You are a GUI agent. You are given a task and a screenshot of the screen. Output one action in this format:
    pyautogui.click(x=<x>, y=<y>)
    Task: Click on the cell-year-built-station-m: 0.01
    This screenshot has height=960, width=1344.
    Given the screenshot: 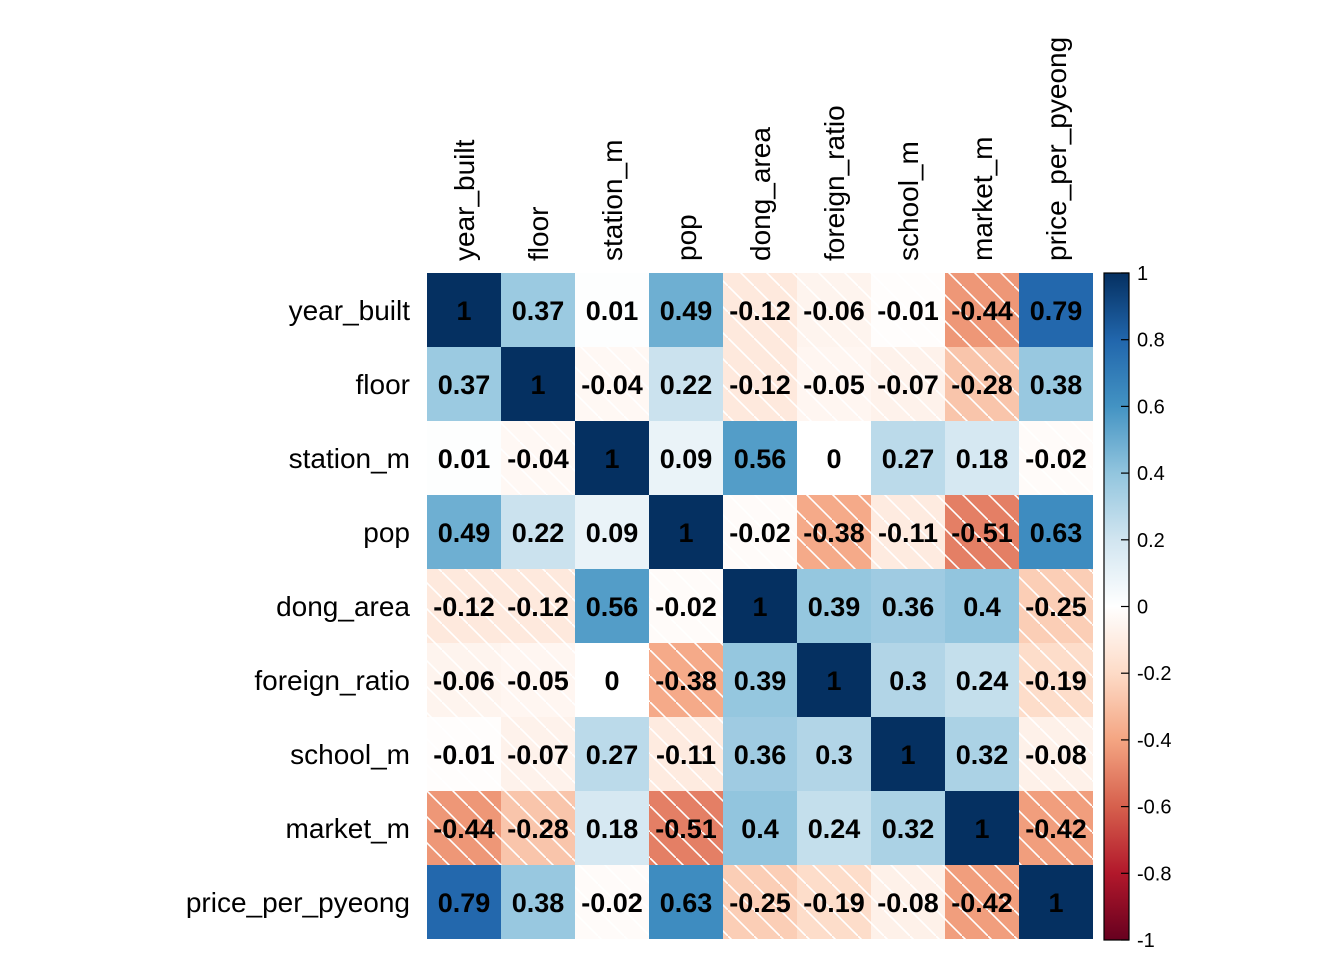 What is the action you would take?
    pyautogui.click(x=612, y=310)
    